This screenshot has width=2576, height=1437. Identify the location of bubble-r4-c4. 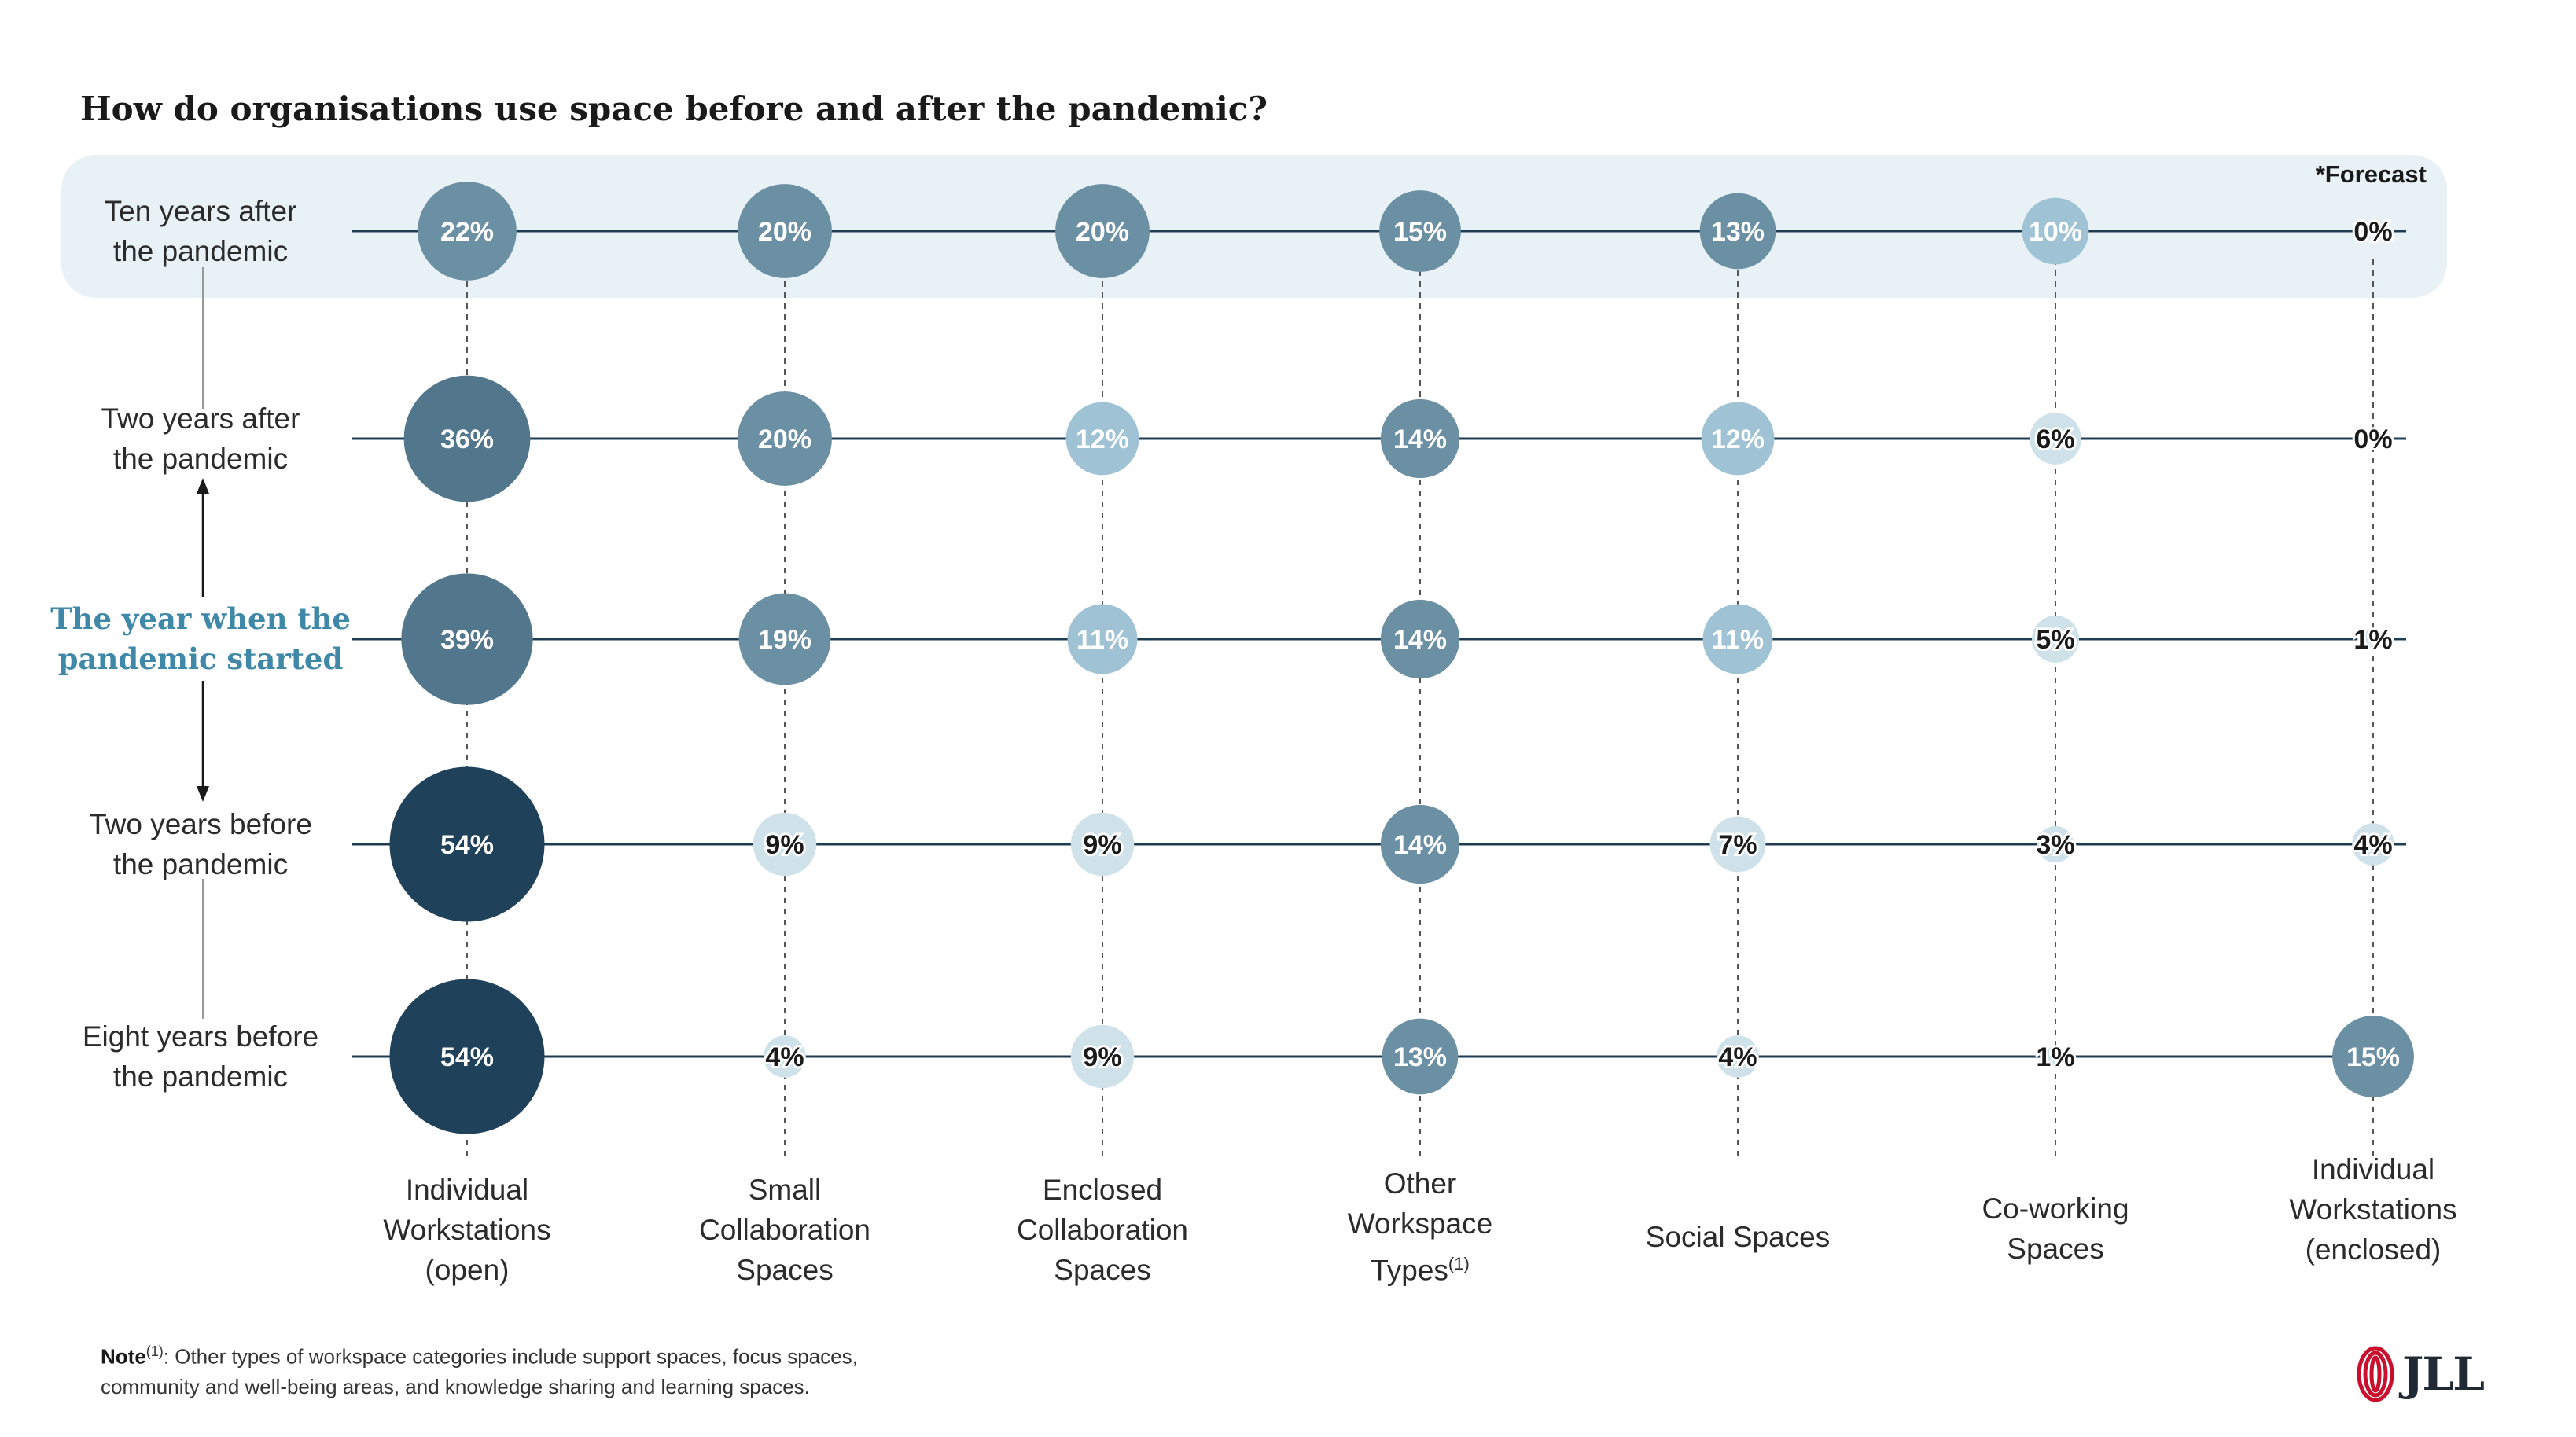
(1738, 1056).